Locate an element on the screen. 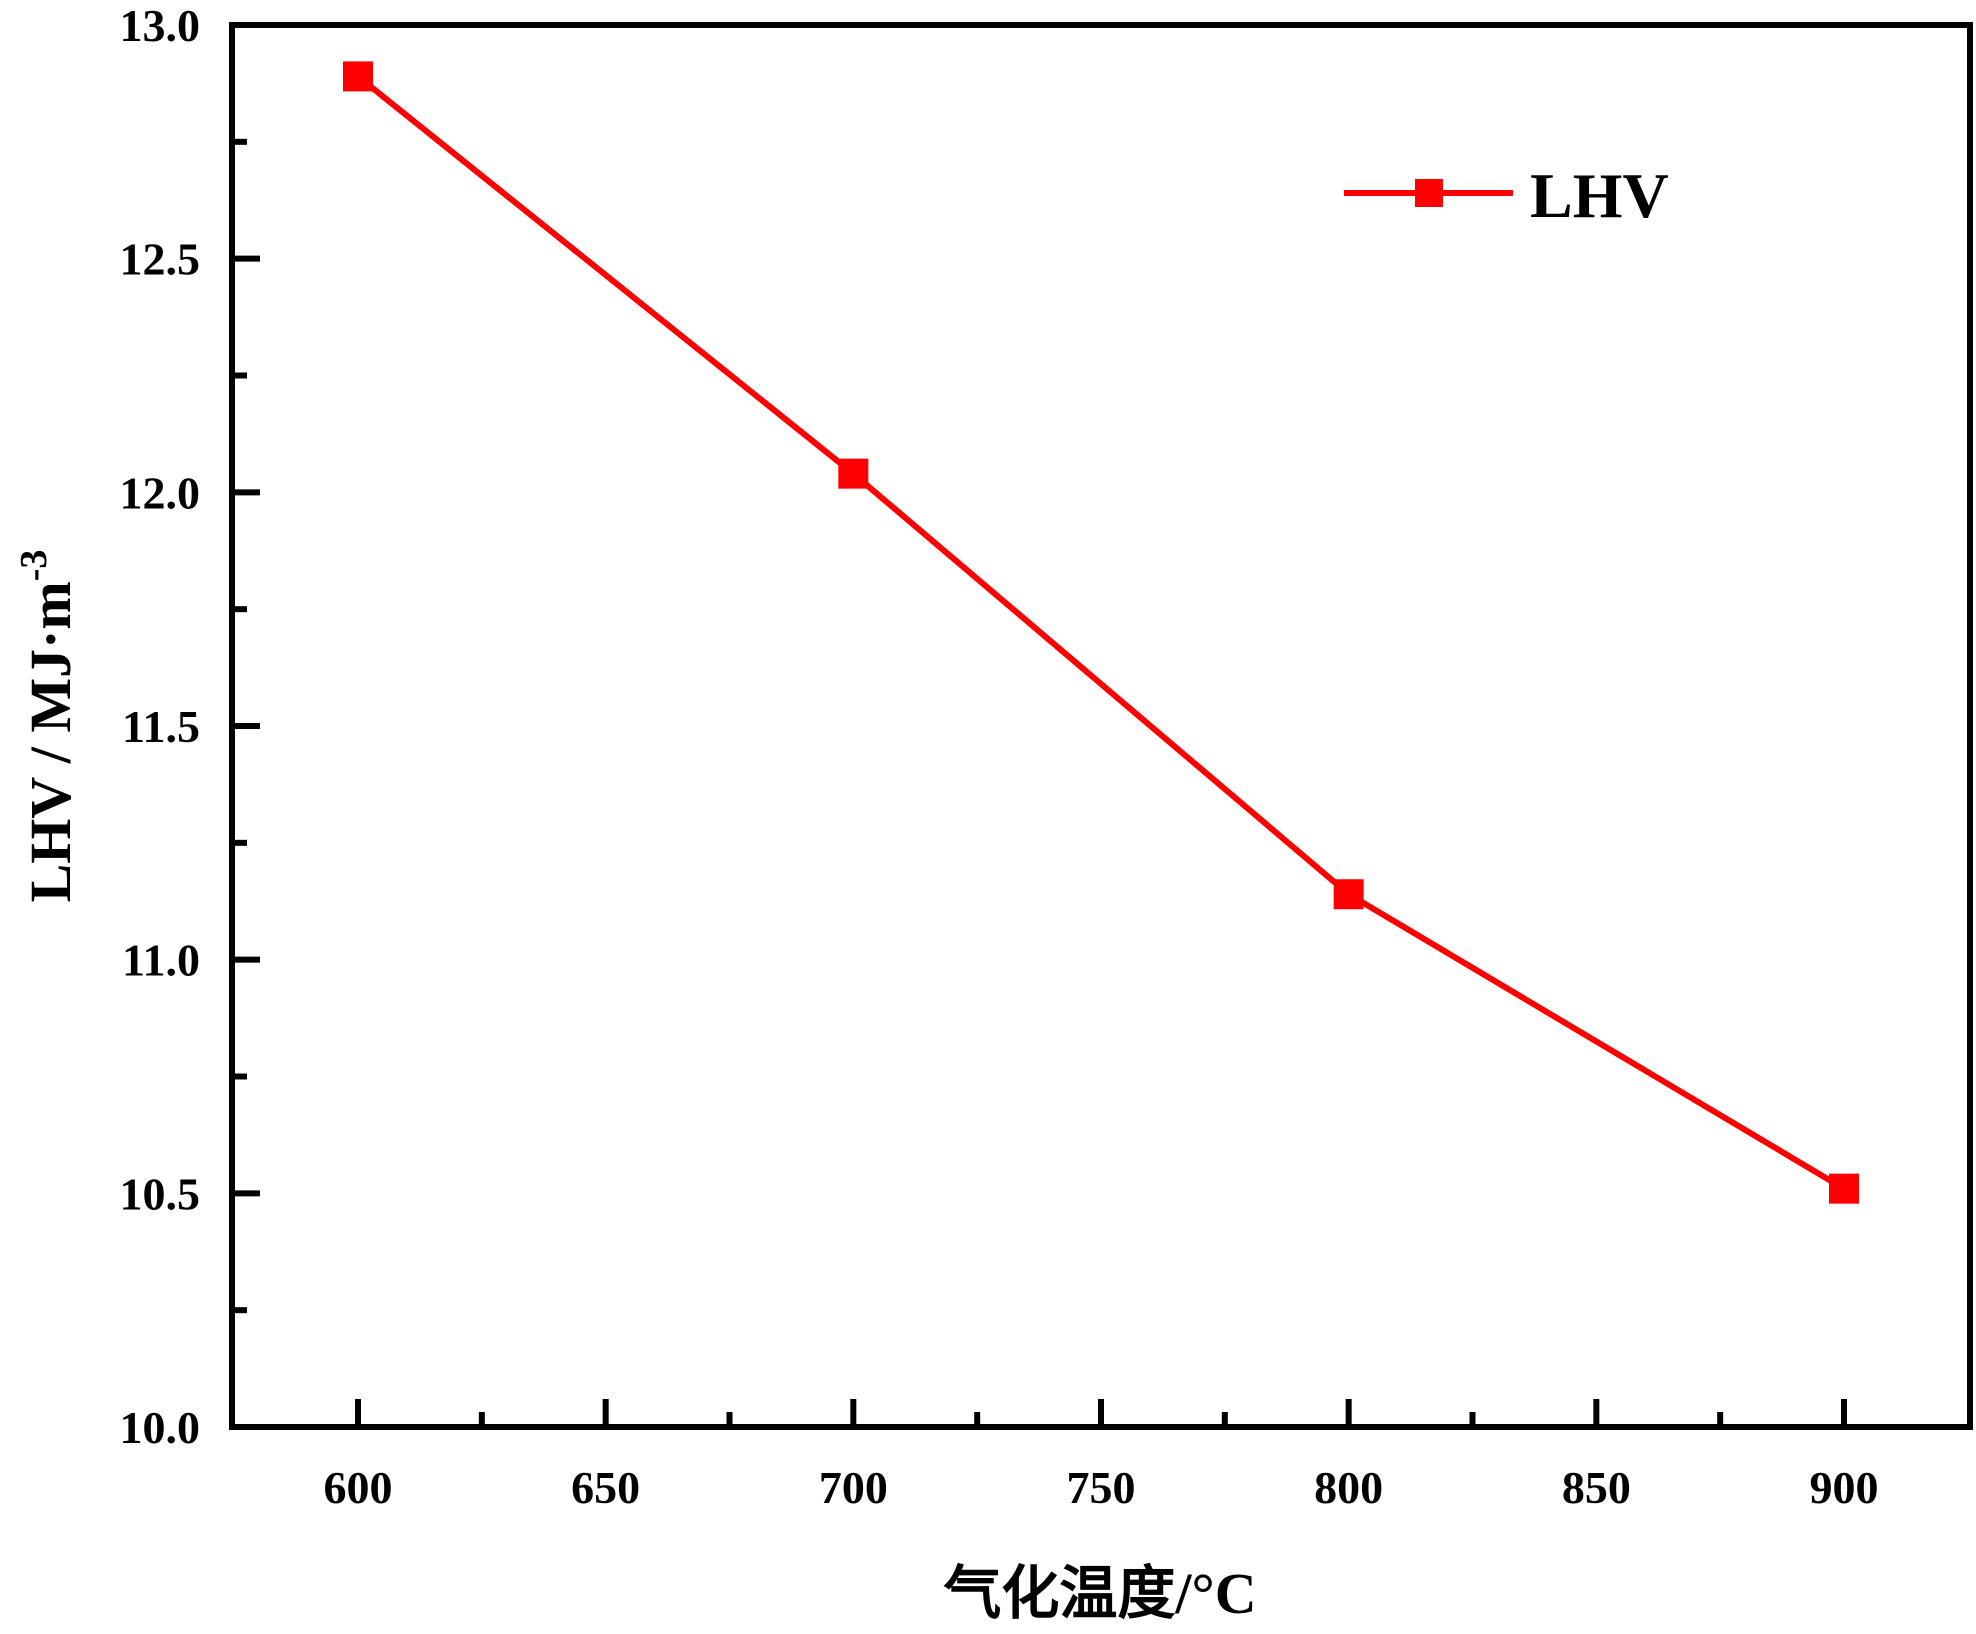 The width and height of the screenshot is (1976, 1634). y-axis-title-main: LHV / MJ·m is located at coordinates (50, 741).